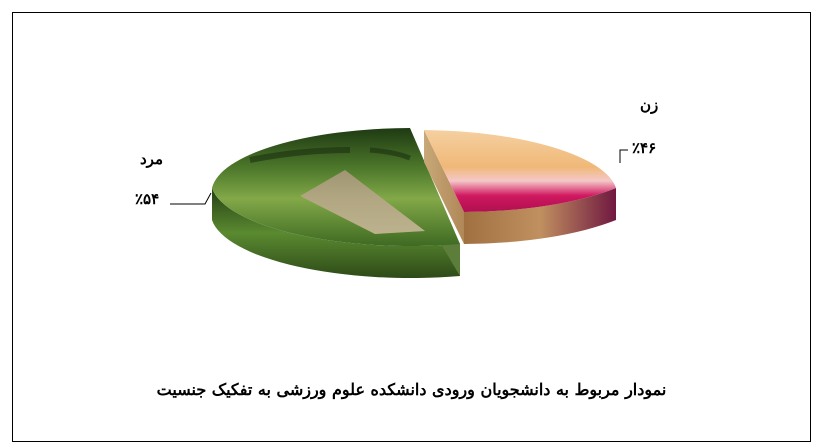 This screenshot has height=442, width=823. Describe the element at coordinates (649, 105) in the screenshot. I see `label-woman-category: زن` at that location.